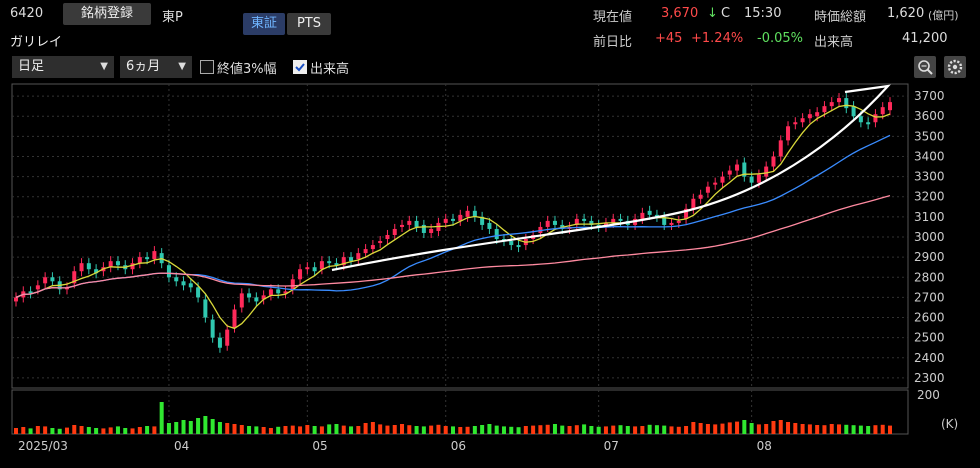  I want to click on y-tick-label: 3000, so click(929, 237).